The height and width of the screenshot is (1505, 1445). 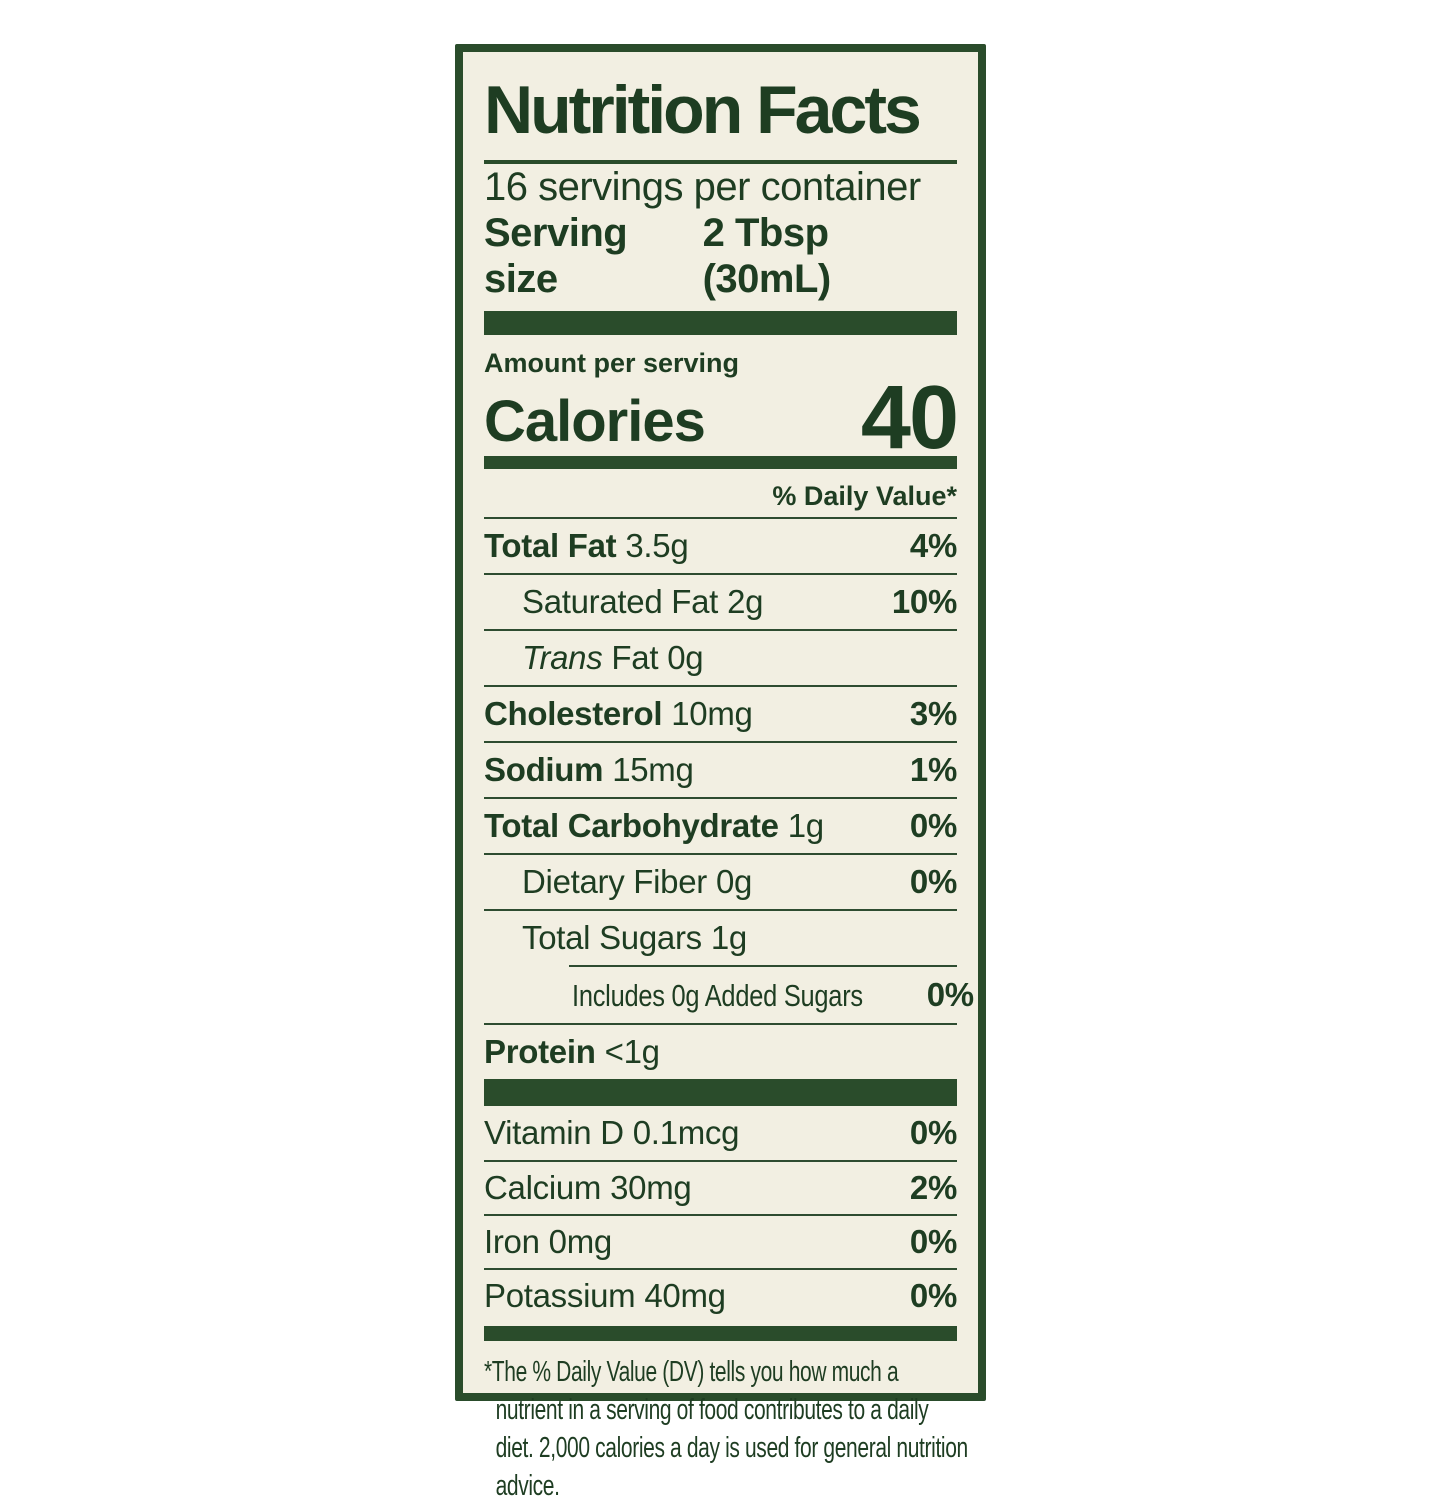 What do you see at coordinates (651, 1187) in the screenshot?
I see `nutrient-amount: 30mg` at bounding box center [651, 1187].